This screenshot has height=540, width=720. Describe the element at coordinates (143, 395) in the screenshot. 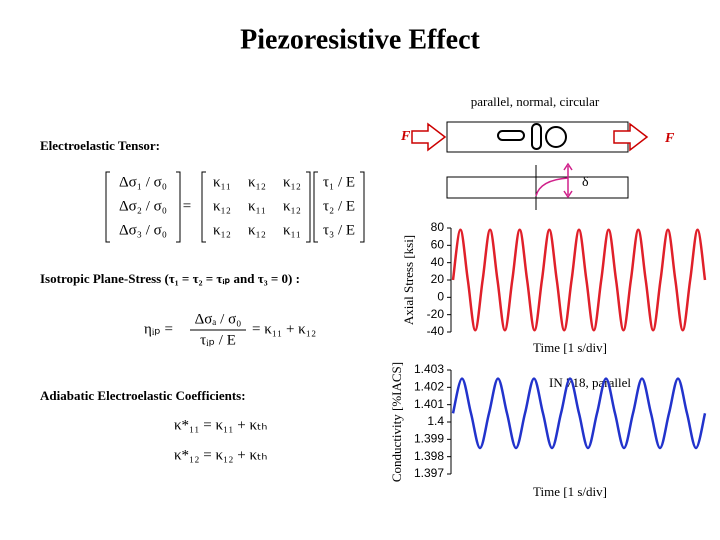

I see `section-heading: Adiabatic Electroelastic Coefficients:` at that location.